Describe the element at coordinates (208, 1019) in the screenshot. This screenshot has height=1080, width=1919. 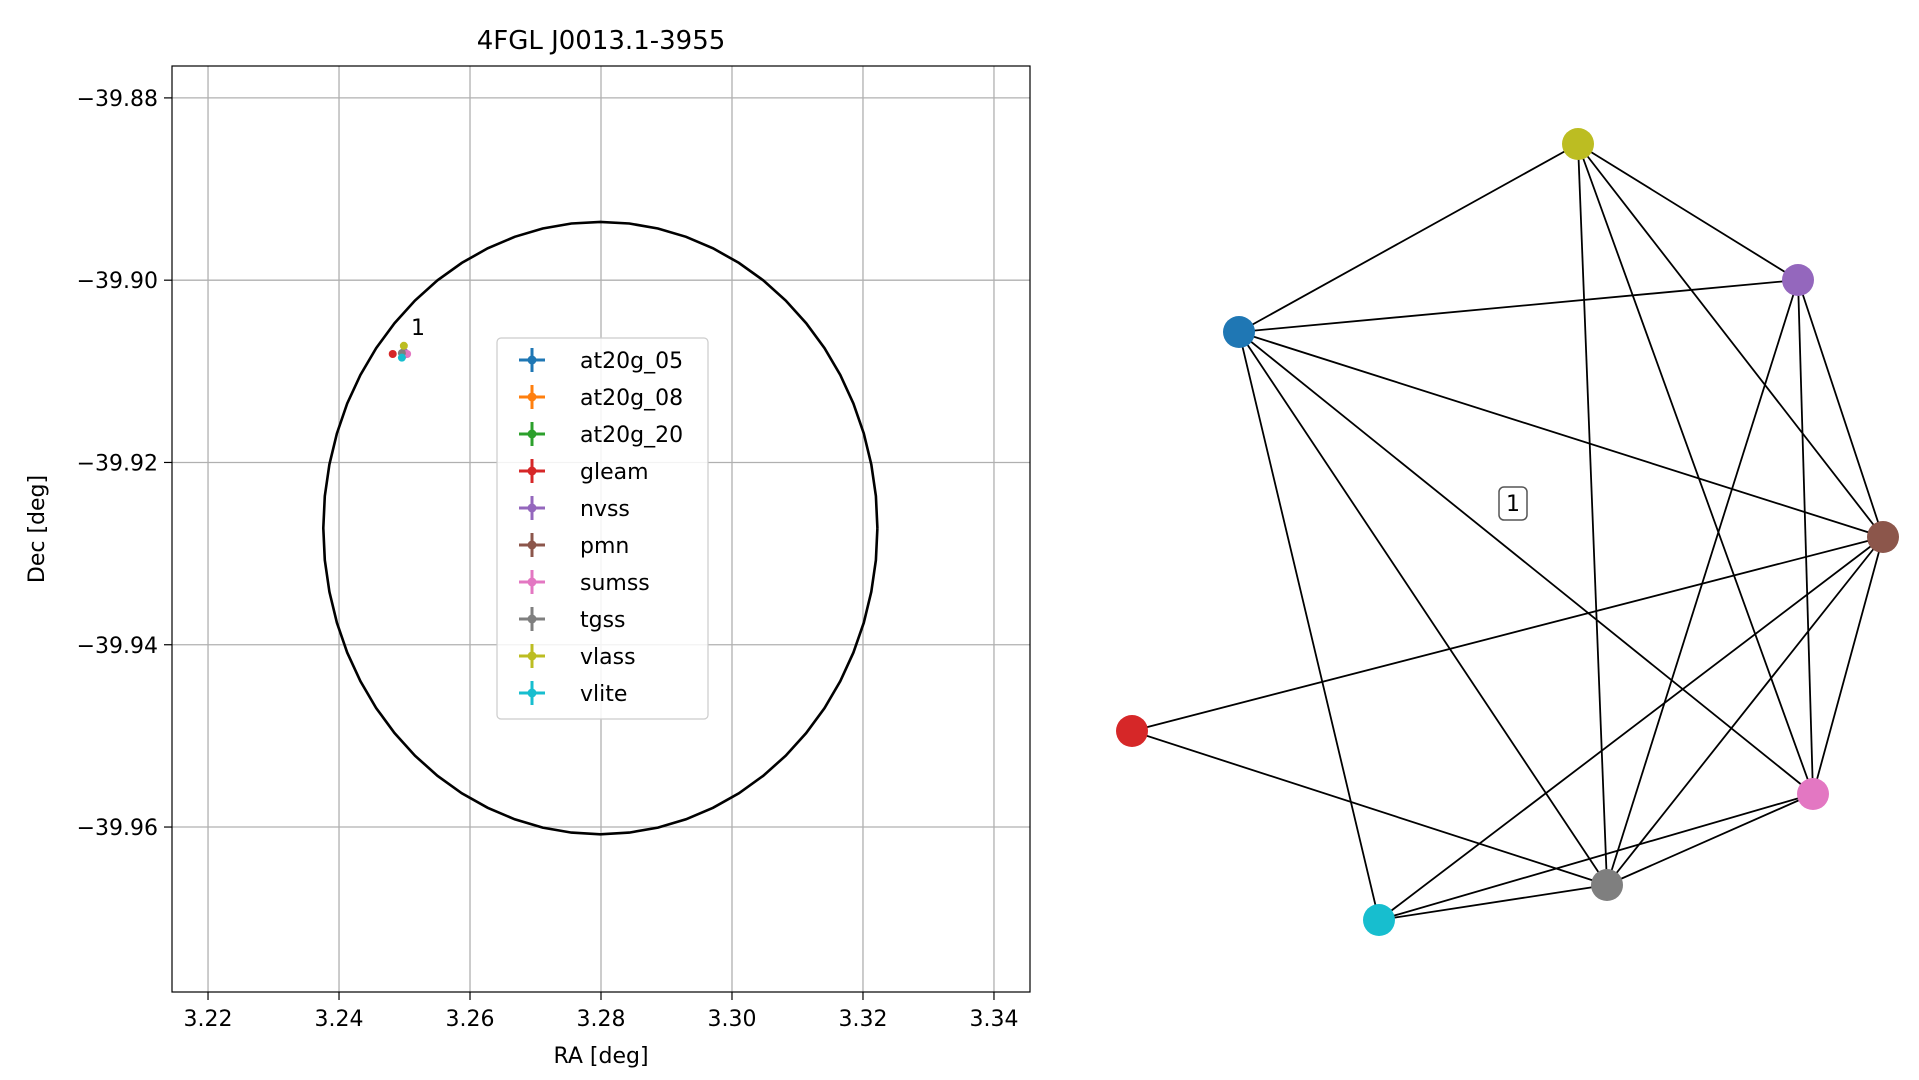
I see `x-tick-label: 3.22` at that location.